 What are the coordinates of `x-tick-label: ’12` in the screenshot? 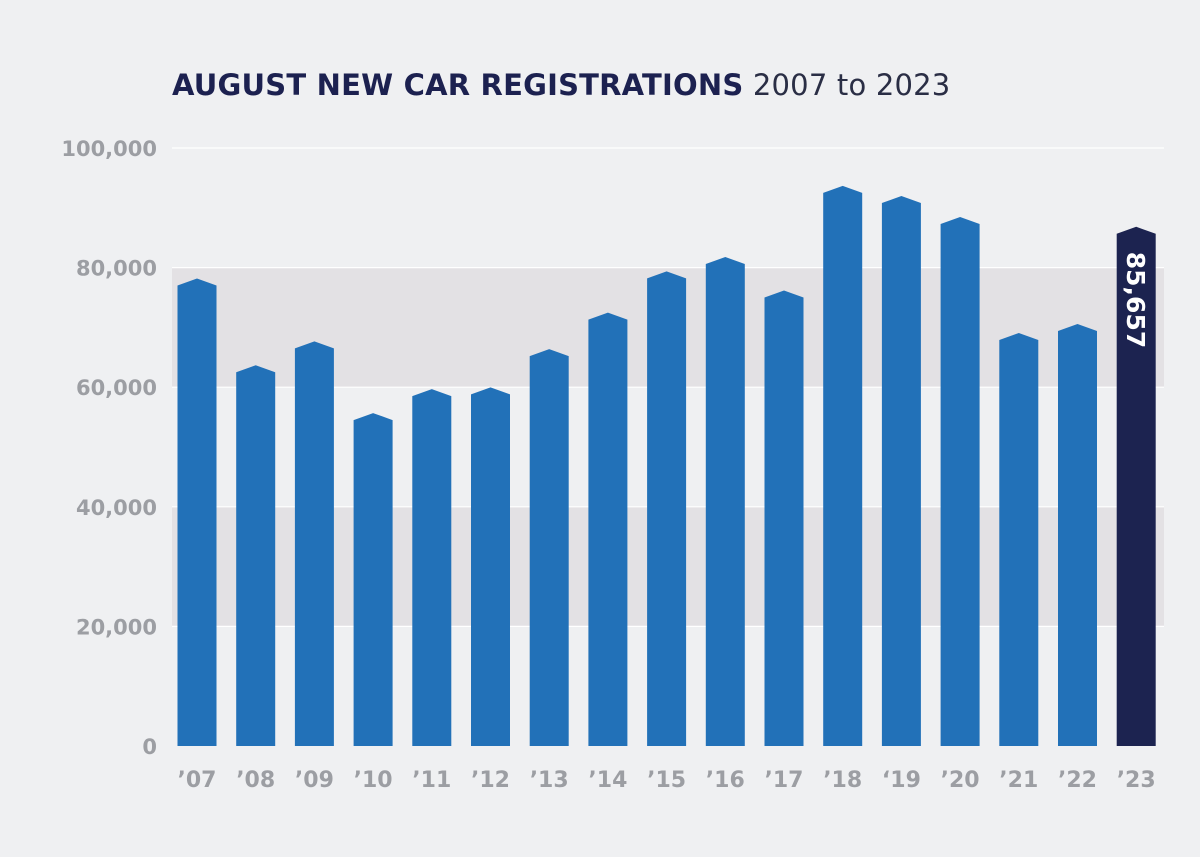 It's located at (490, 780).